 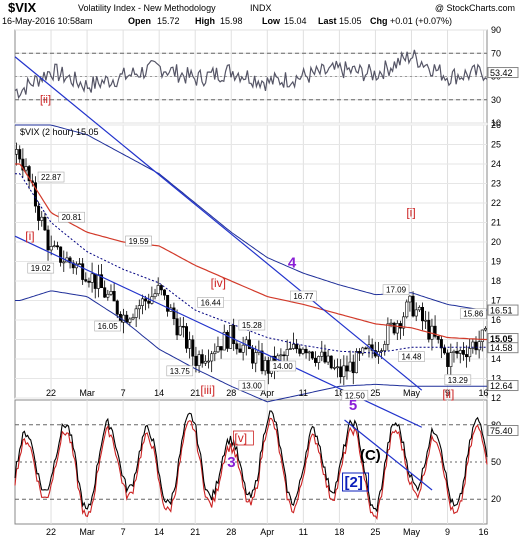 What do you see at coordinates (503, 431) in the screenshot?
I see `stoch-value-box` at bounding box center [503, 431].